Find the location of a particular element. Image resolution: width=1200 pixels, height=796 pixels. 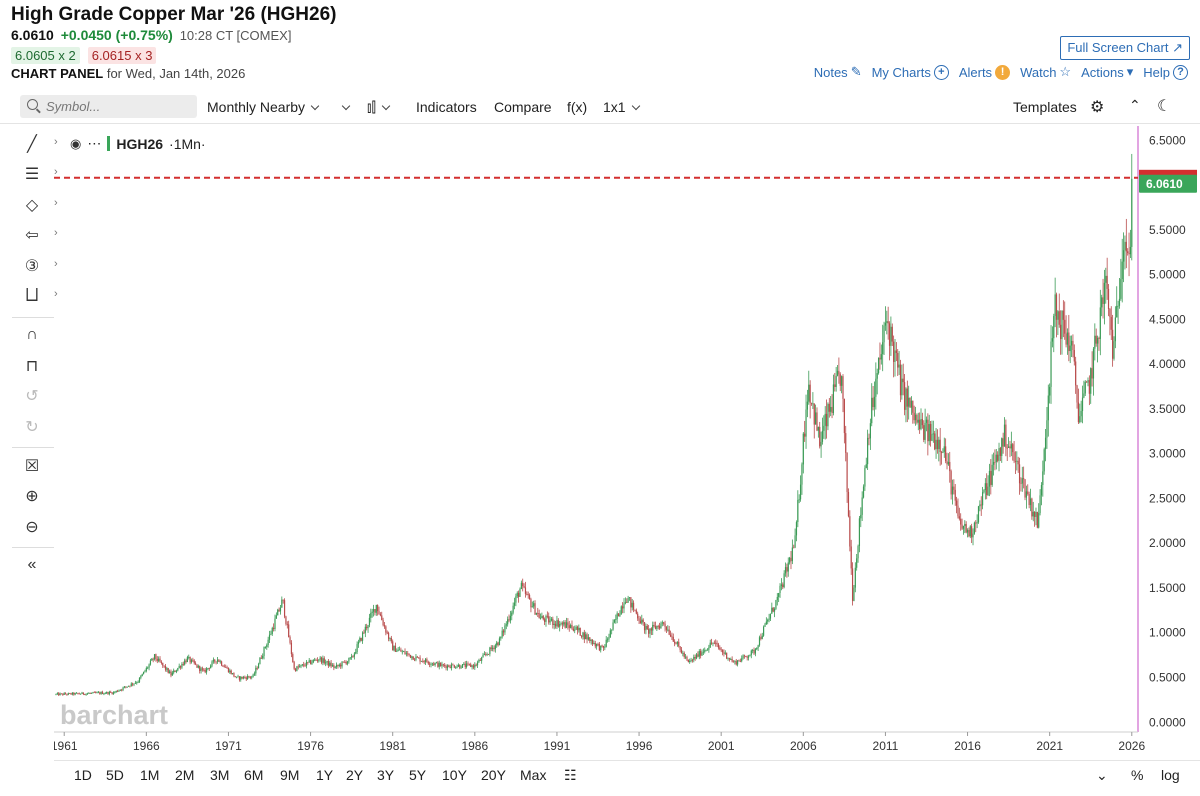

range-button-2y: 2Y is located at coordinates (355, 775).